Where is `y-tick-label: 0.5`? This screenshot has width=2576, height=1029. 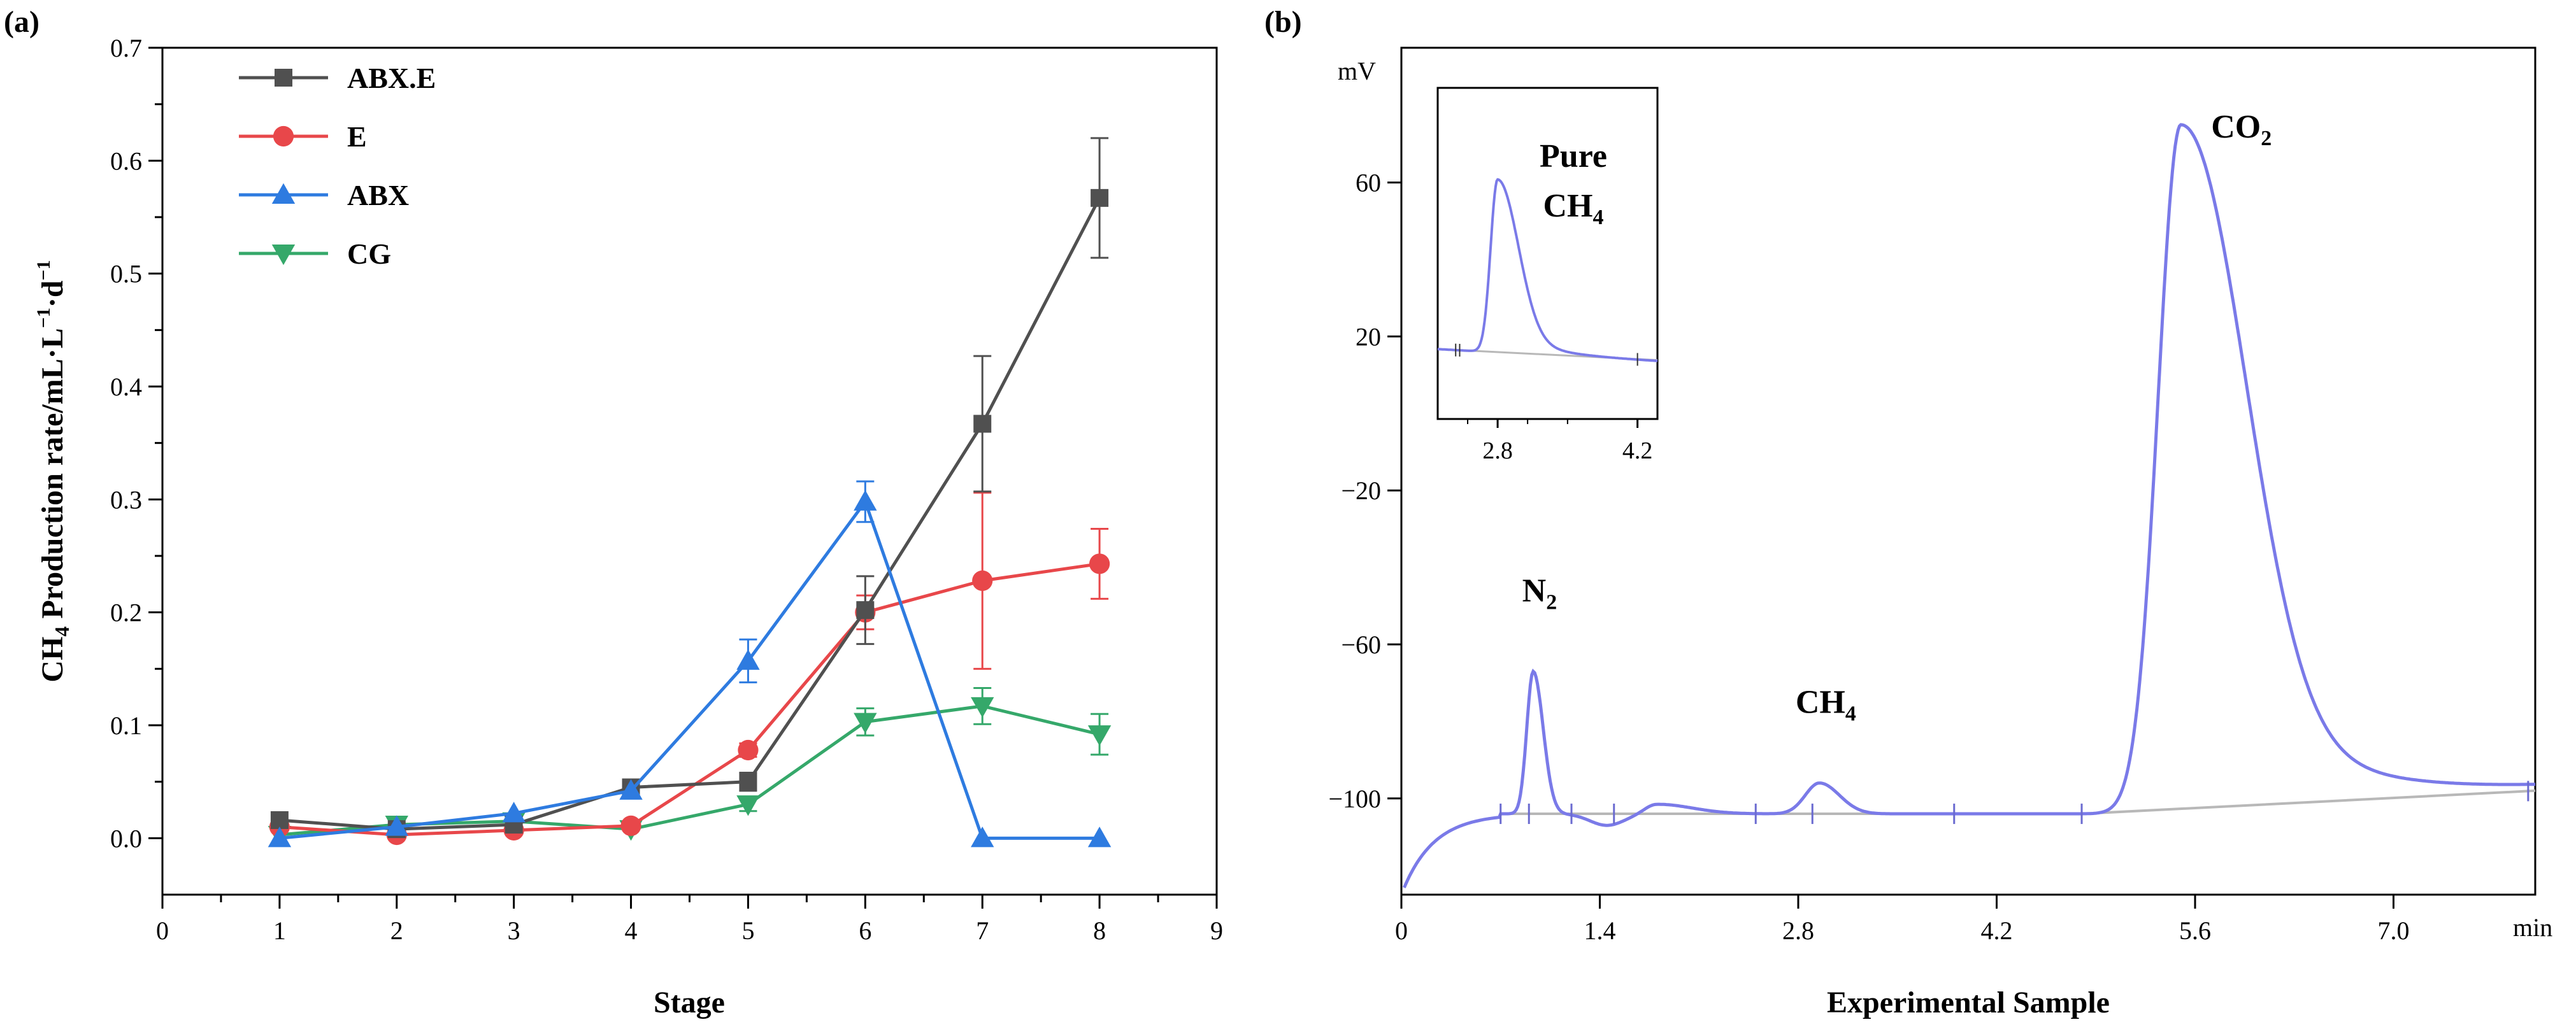
y-tick-label: 0.5 is located at coordinates (126, 274).